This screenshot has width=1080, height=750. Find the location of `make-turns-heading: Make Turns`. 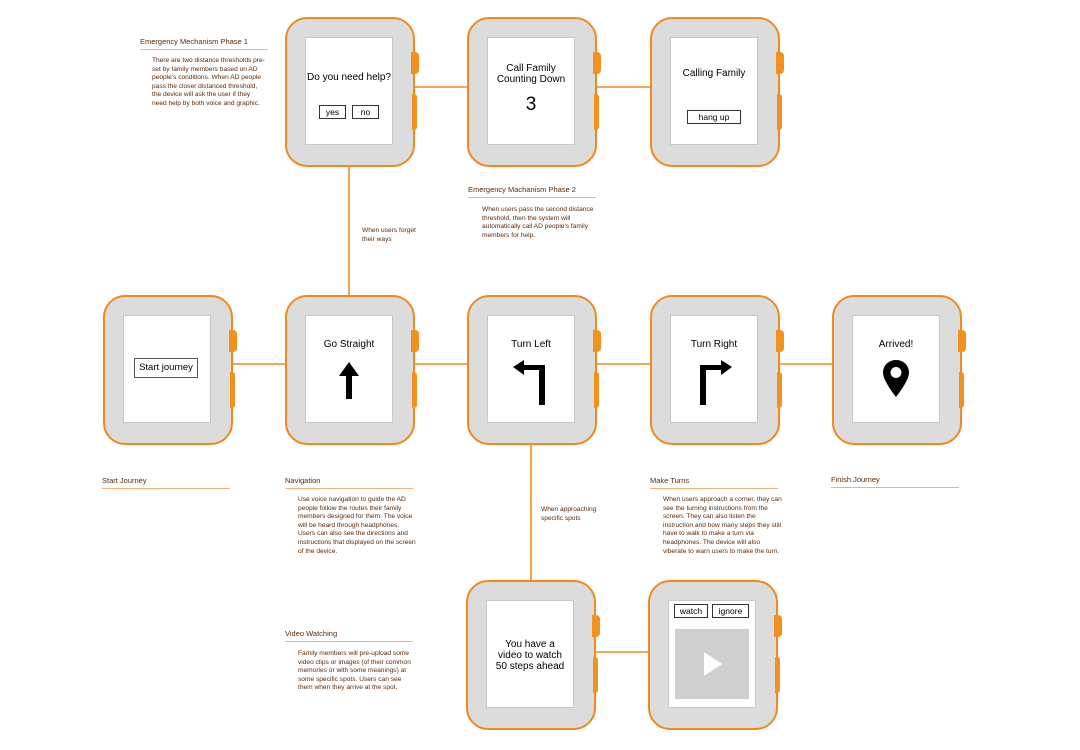

make-turns-heading: Make Turns is located at coordinates (714, 482).